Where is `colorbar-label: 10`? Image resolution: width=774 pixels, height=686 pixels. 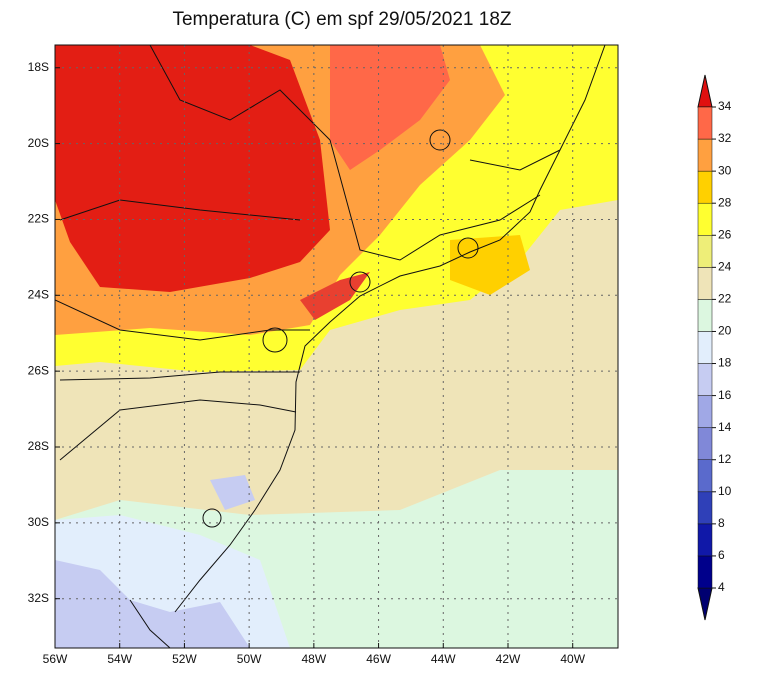
colorbar-label: 10 is located at coordinates (725, 491).